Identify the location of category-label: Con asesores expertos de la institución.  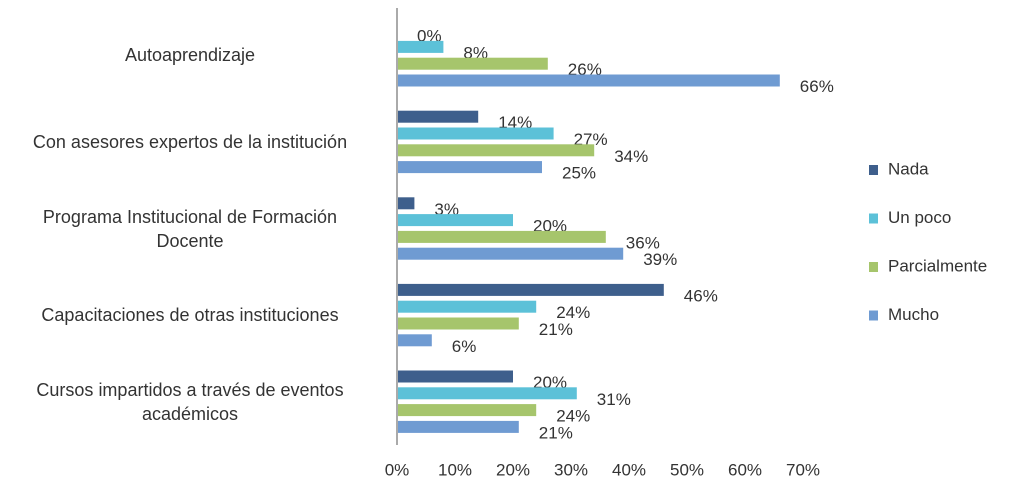
(190, 141).